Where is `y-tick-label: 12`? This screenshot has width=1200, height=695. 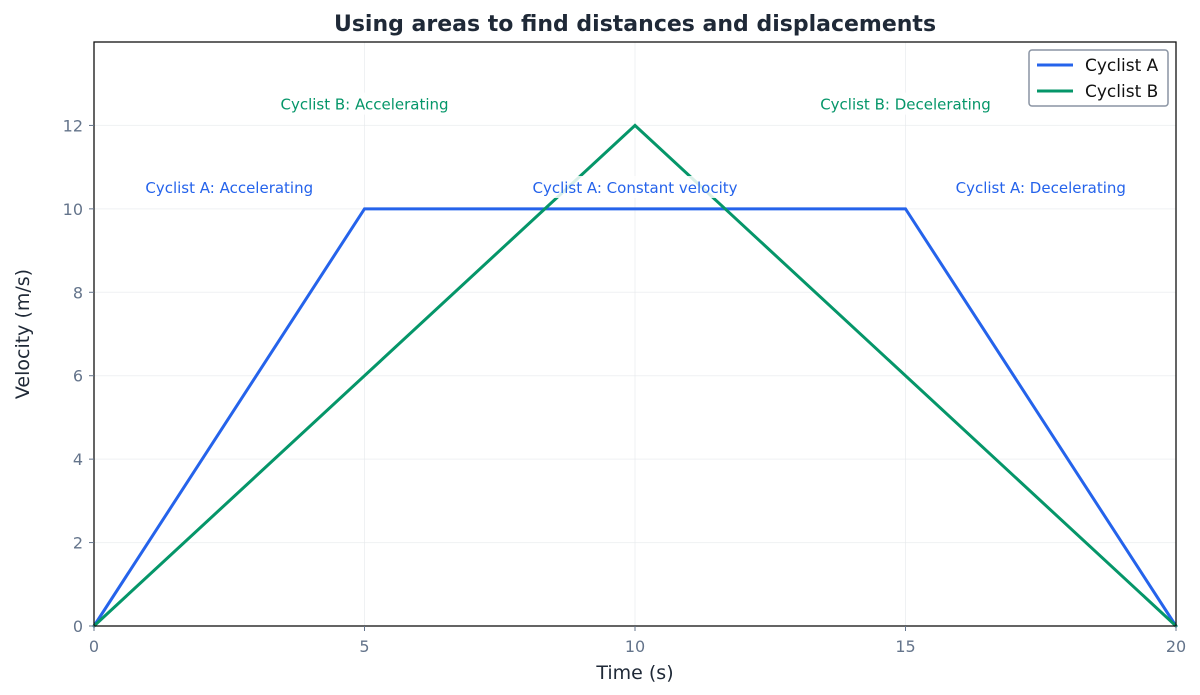
y-tick-label: 12 is located at coordinates (73, 125).